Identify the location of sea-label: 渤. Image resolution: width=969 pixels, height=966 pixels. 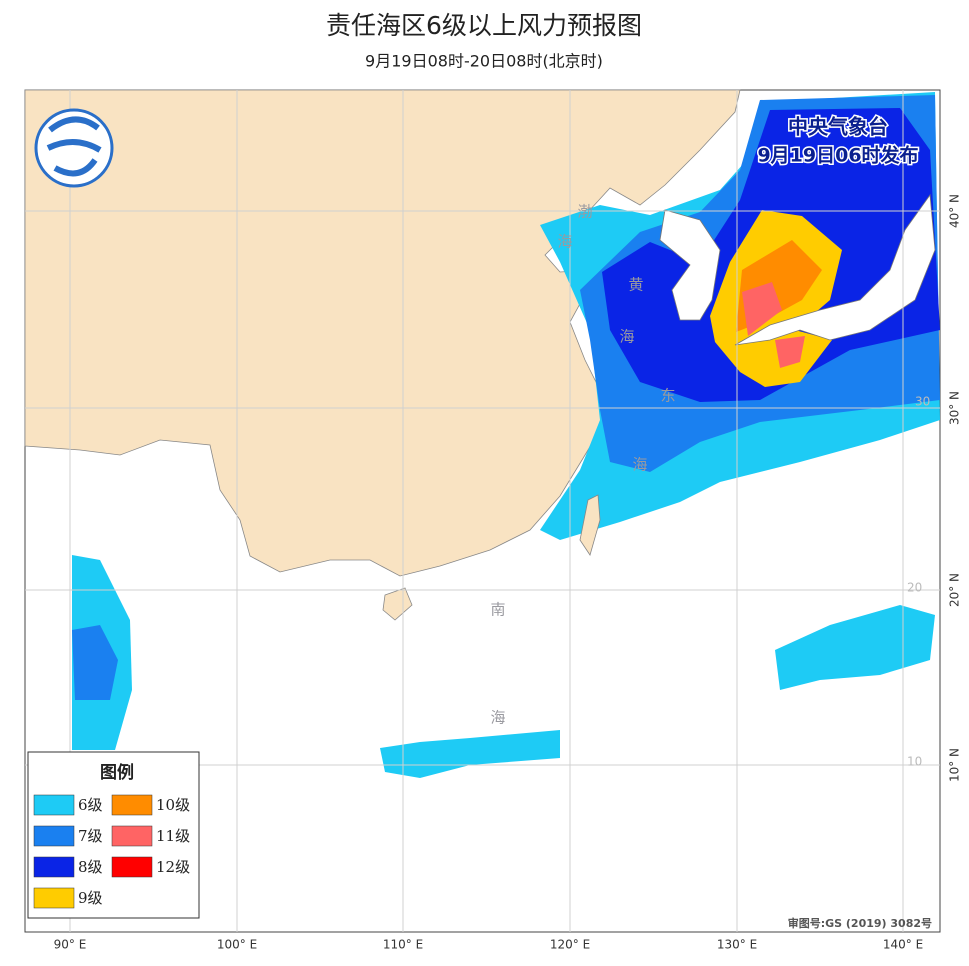
(584, 212).